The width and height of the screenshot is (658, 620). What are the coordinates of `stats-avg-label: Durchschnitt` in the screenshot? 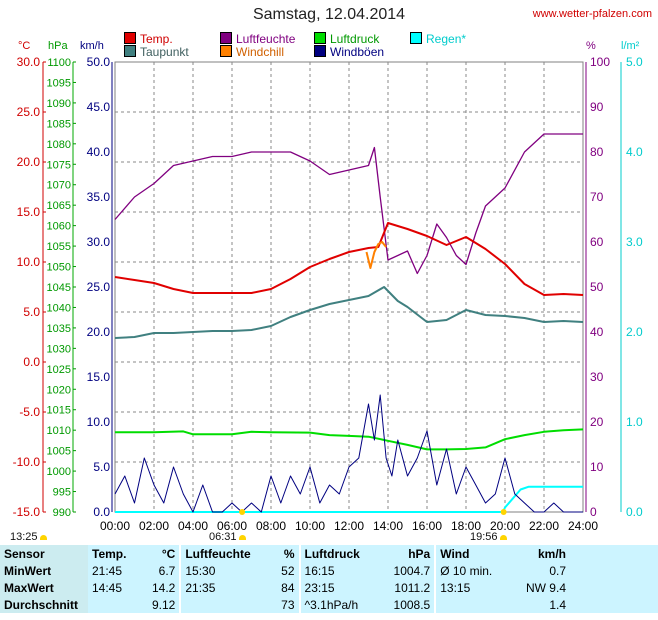 It's located at (44, 604).